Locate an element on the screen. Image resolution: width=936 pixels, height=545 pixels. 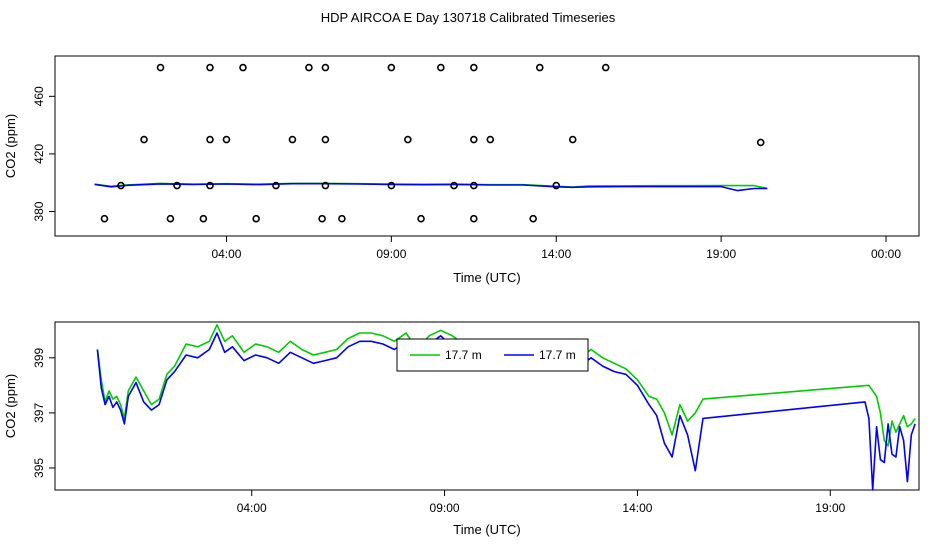
bottom-y-tick-label: 399 is located at coordinates (39, 357).